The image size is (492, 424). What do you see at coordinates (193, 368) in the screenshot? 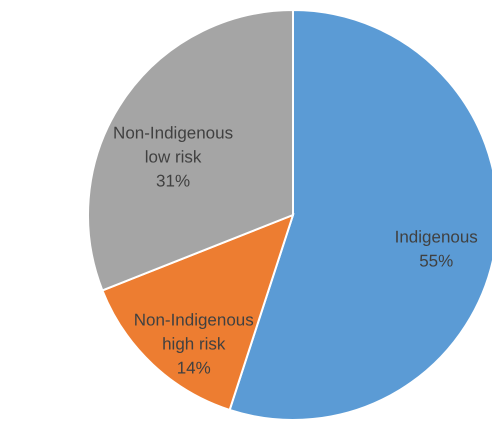
I see `data-label: 14%` at bounding box center [193, 368].